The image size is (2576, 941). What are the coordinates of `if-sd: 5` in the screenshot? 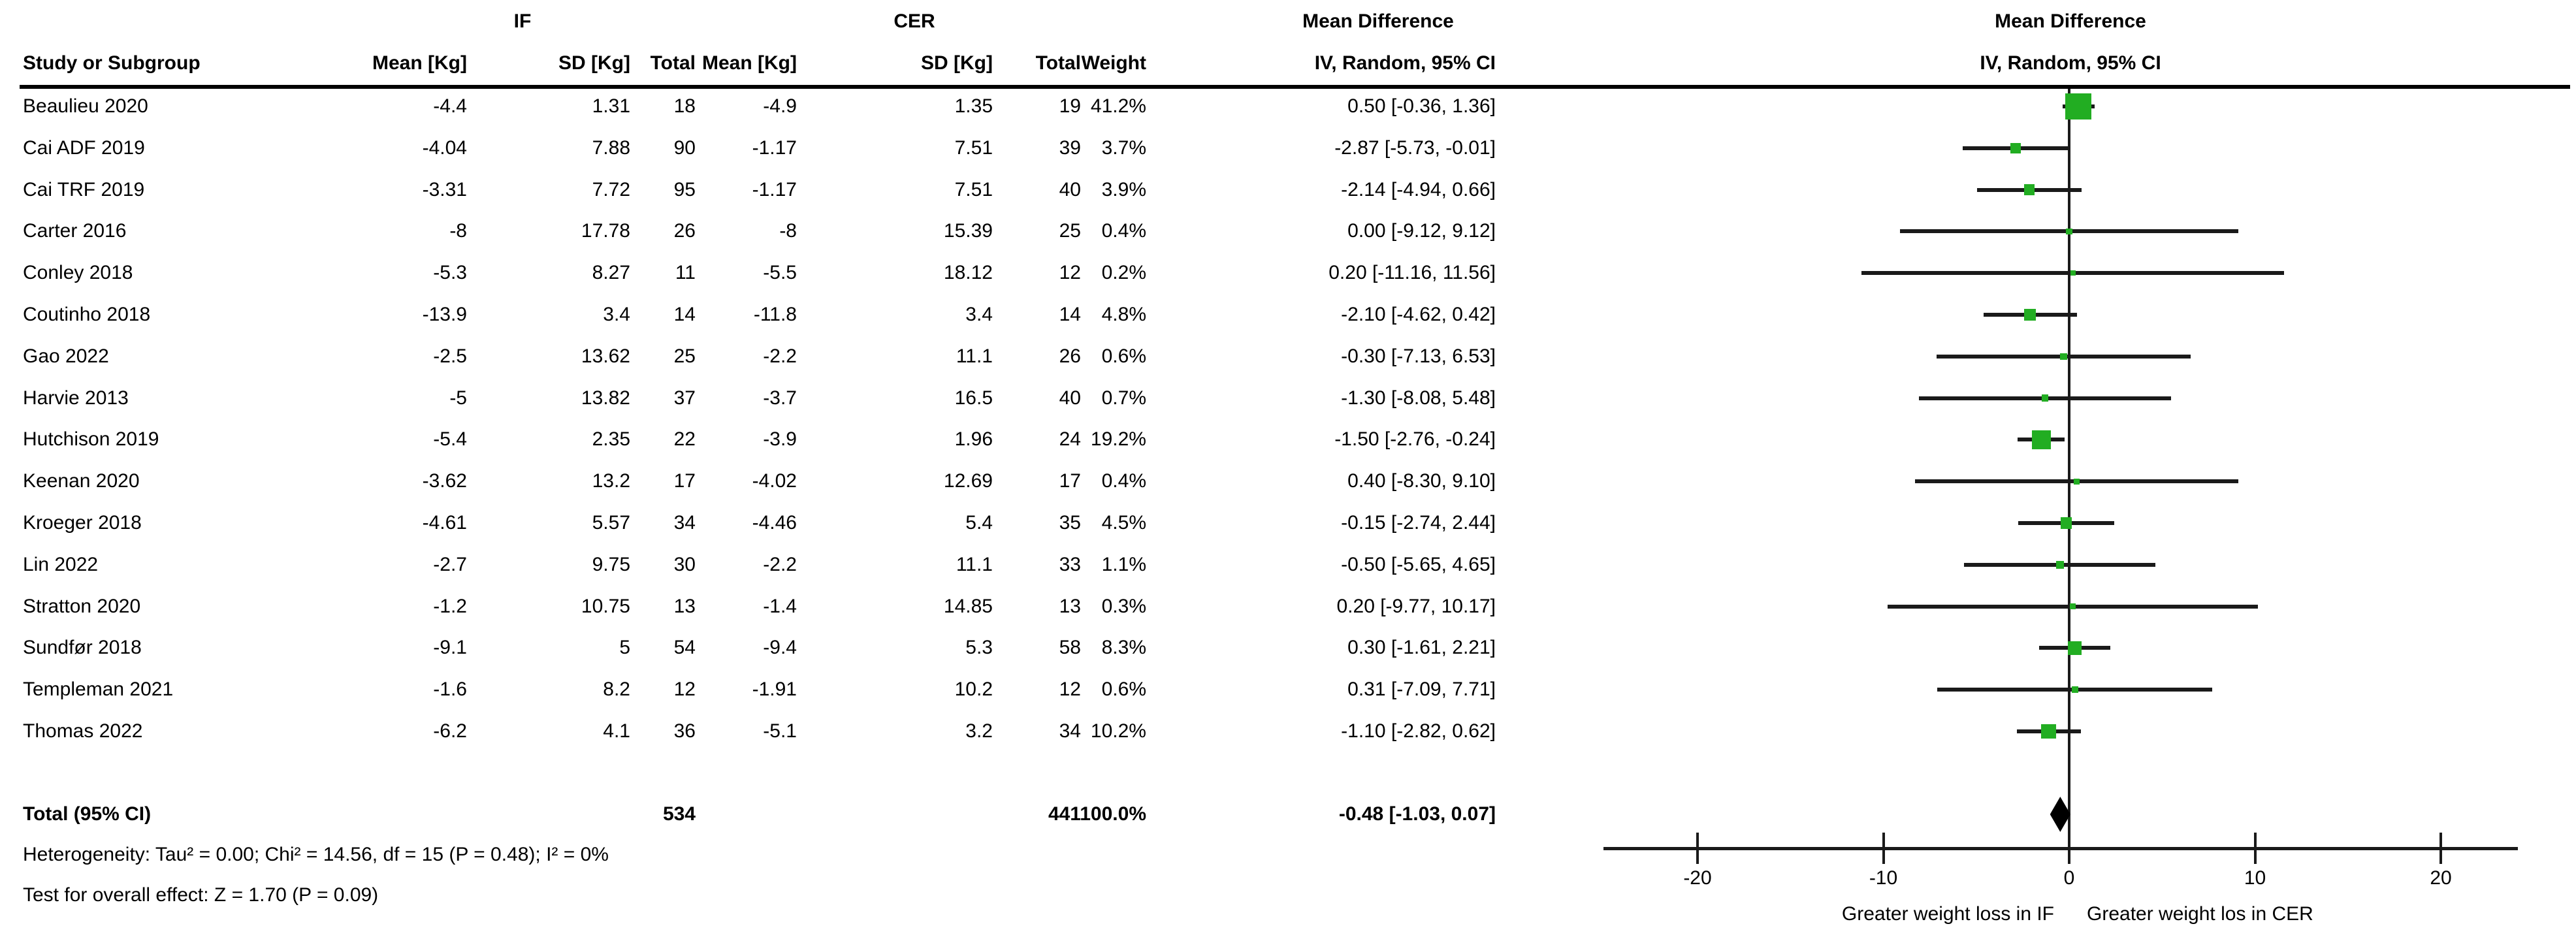 It's located at (624, 648).